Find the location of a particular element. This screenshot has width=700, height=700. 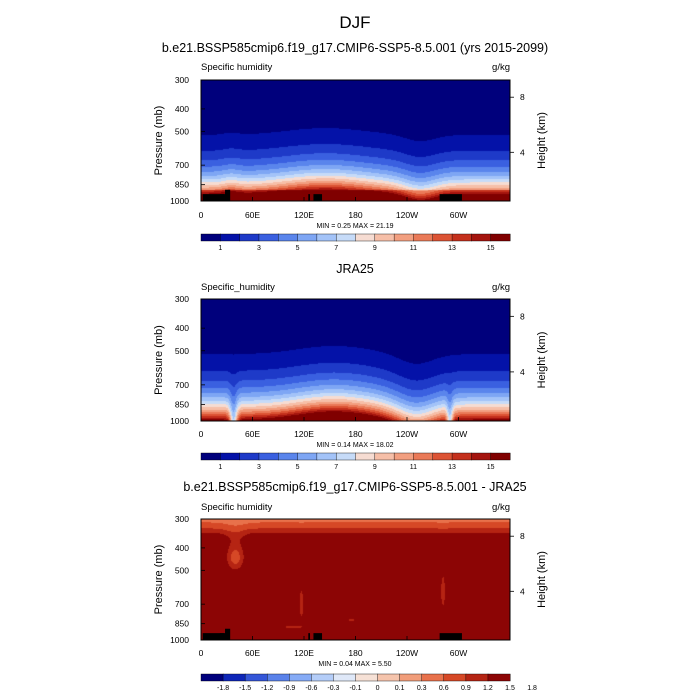

colorbar-label: 11 is located at coordinates (413, 248).